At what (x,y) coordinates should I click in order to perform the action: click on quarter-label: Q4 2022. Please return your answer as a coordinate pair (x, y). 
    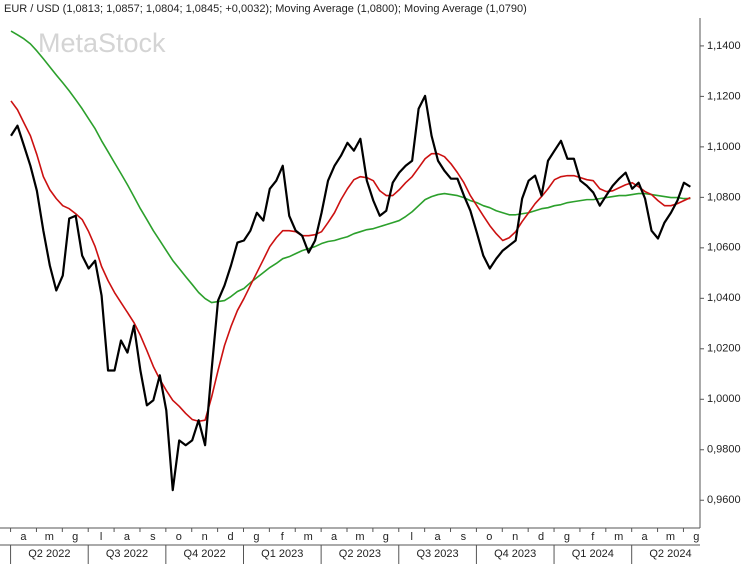
    Looking at the image, I should click on (205, 554).